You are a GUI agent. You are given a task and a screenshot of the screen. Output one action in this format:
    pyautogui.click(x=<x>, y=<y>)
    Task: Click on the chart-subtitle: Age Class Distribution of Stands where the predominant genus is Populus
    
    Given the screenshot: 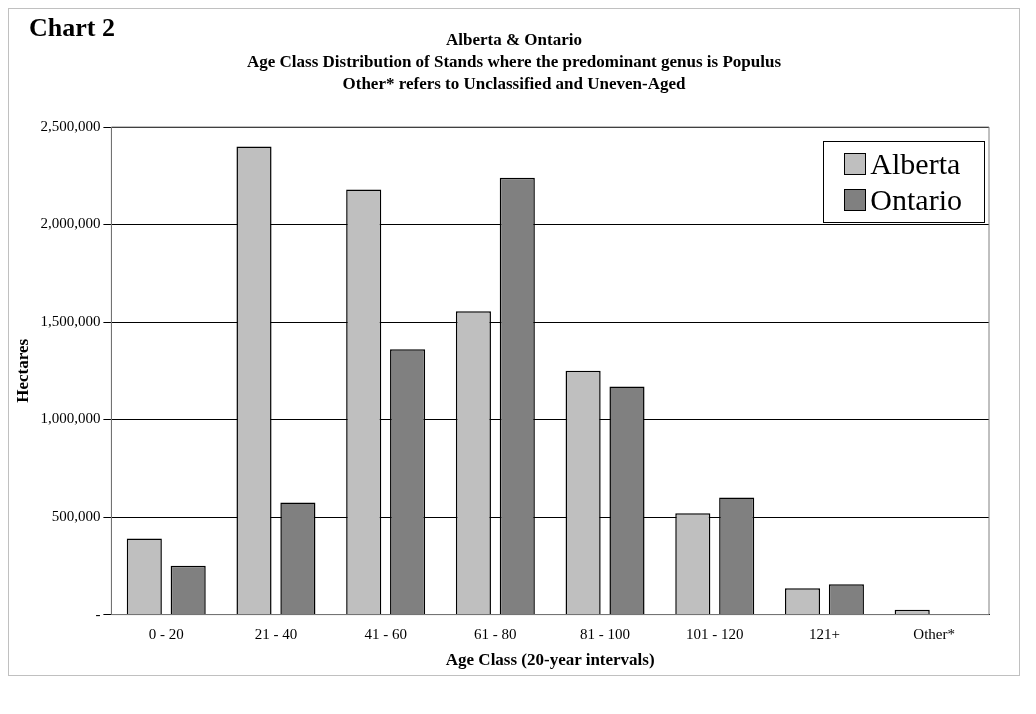 What is the action you would take?
    pyautogui.click(x=514, y=62)
    